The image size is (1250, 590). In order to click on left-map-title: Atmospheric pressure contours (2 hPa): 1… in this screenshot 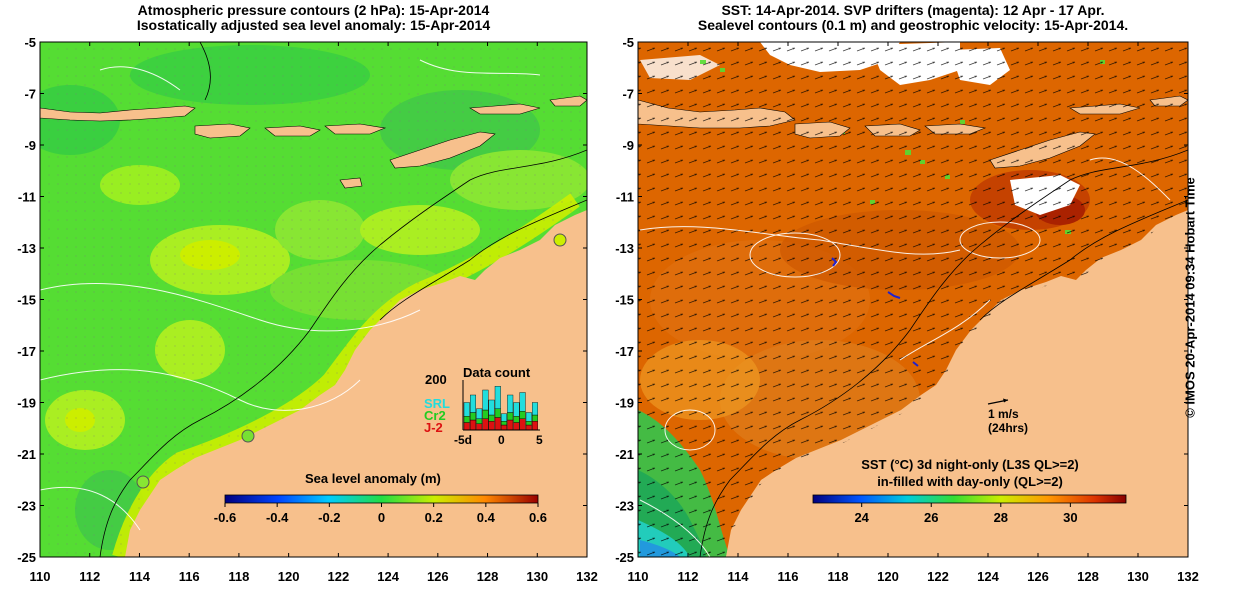, I will do `click(313, 17)`.